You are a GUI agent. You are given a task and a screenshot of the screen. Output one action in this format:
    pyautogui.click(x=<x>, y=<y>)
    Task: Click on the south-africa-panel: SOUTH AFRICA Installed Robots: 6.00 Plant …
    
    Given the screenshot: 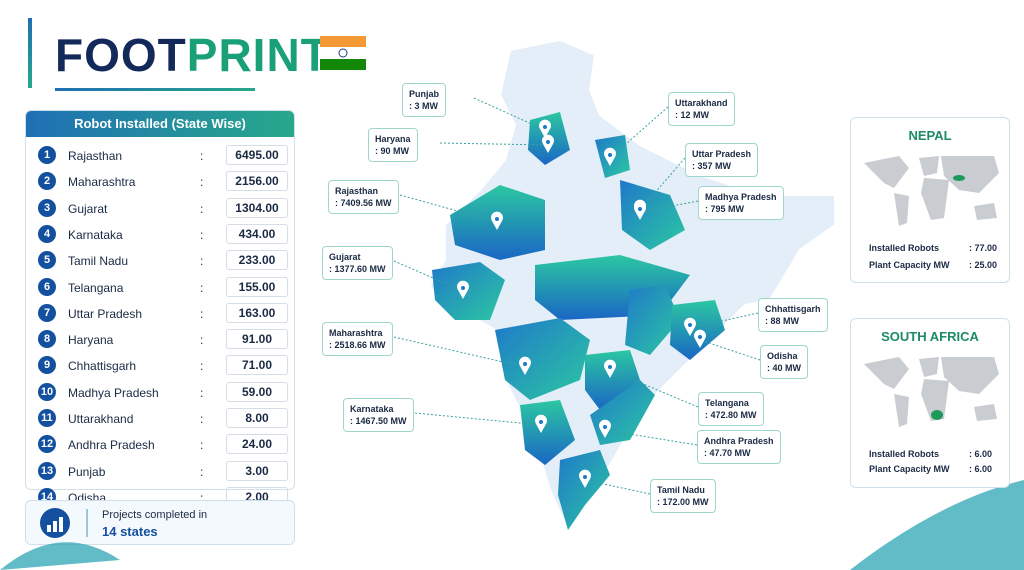 What is the action you would take?
    pyautogui.click(x=930, y=403)
    